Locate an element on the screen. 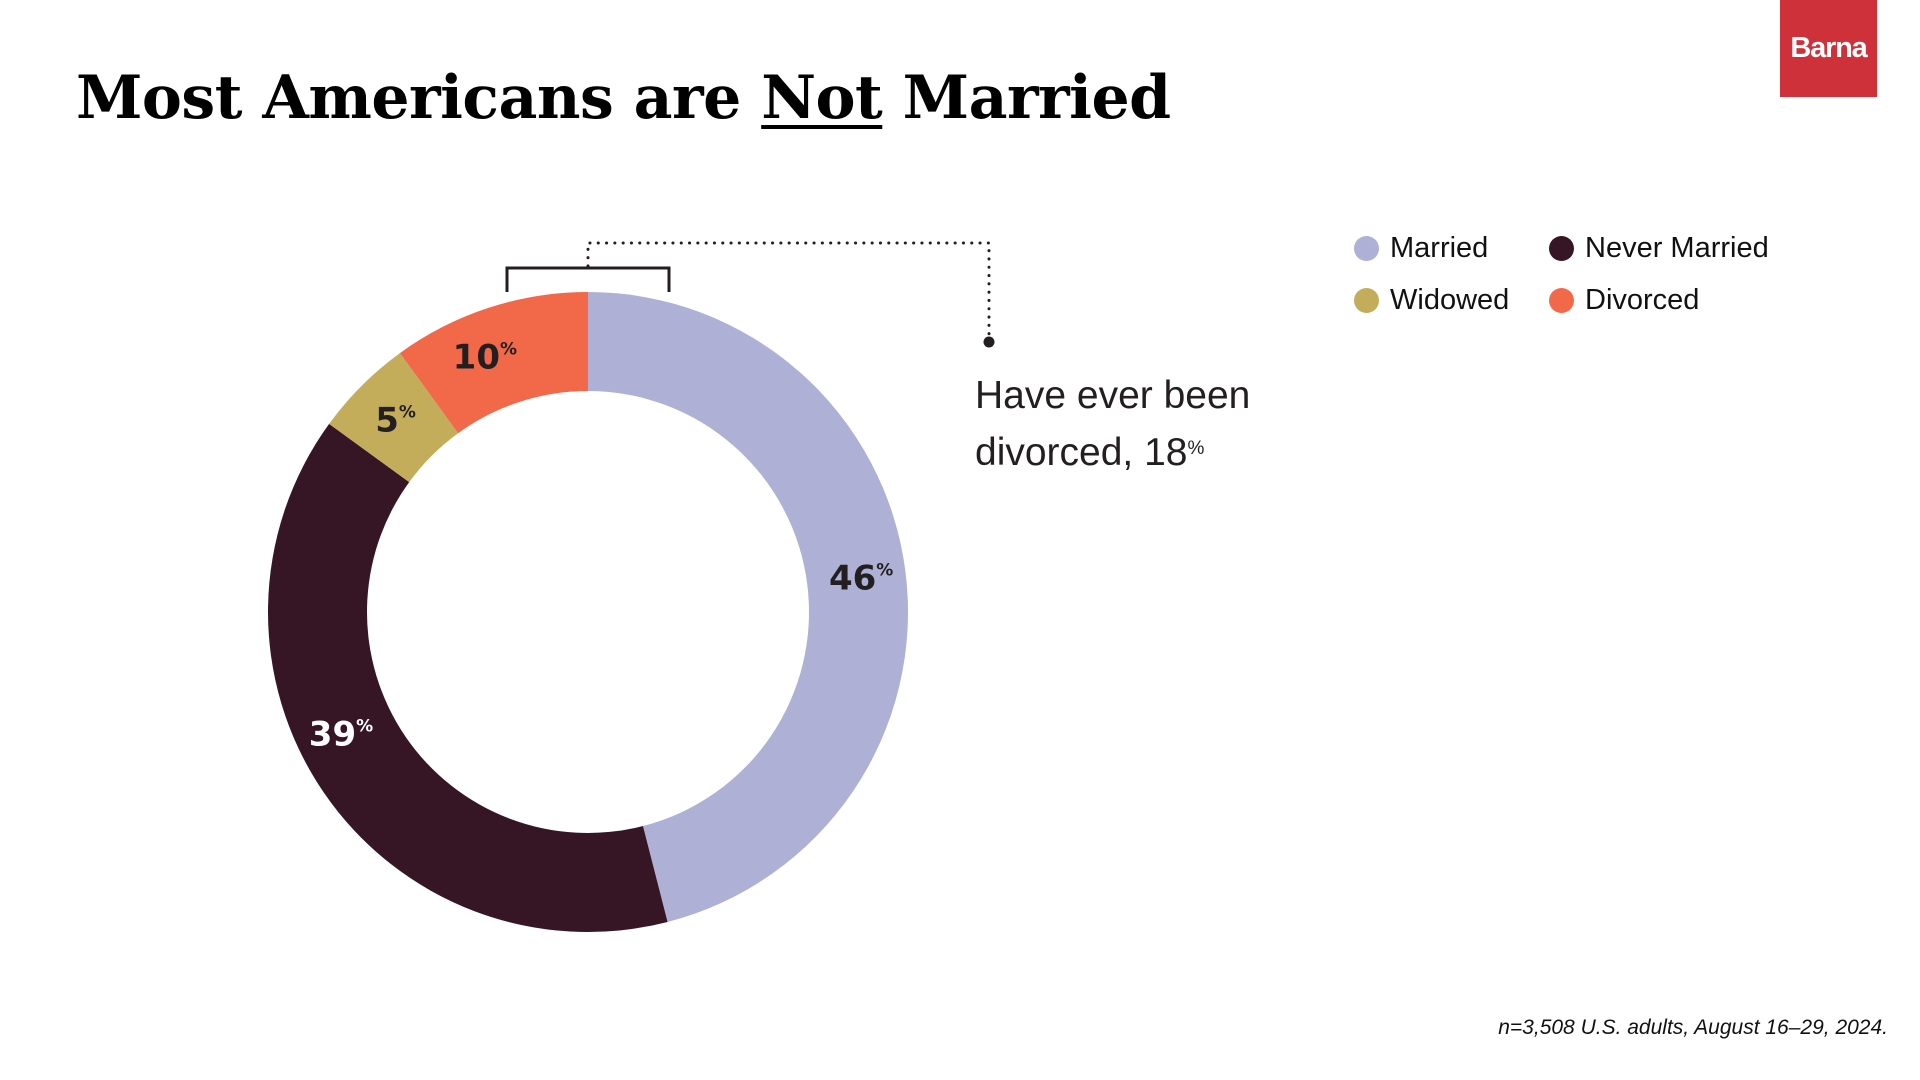  donut-slice-divorced is located at coordinates (493, 363).